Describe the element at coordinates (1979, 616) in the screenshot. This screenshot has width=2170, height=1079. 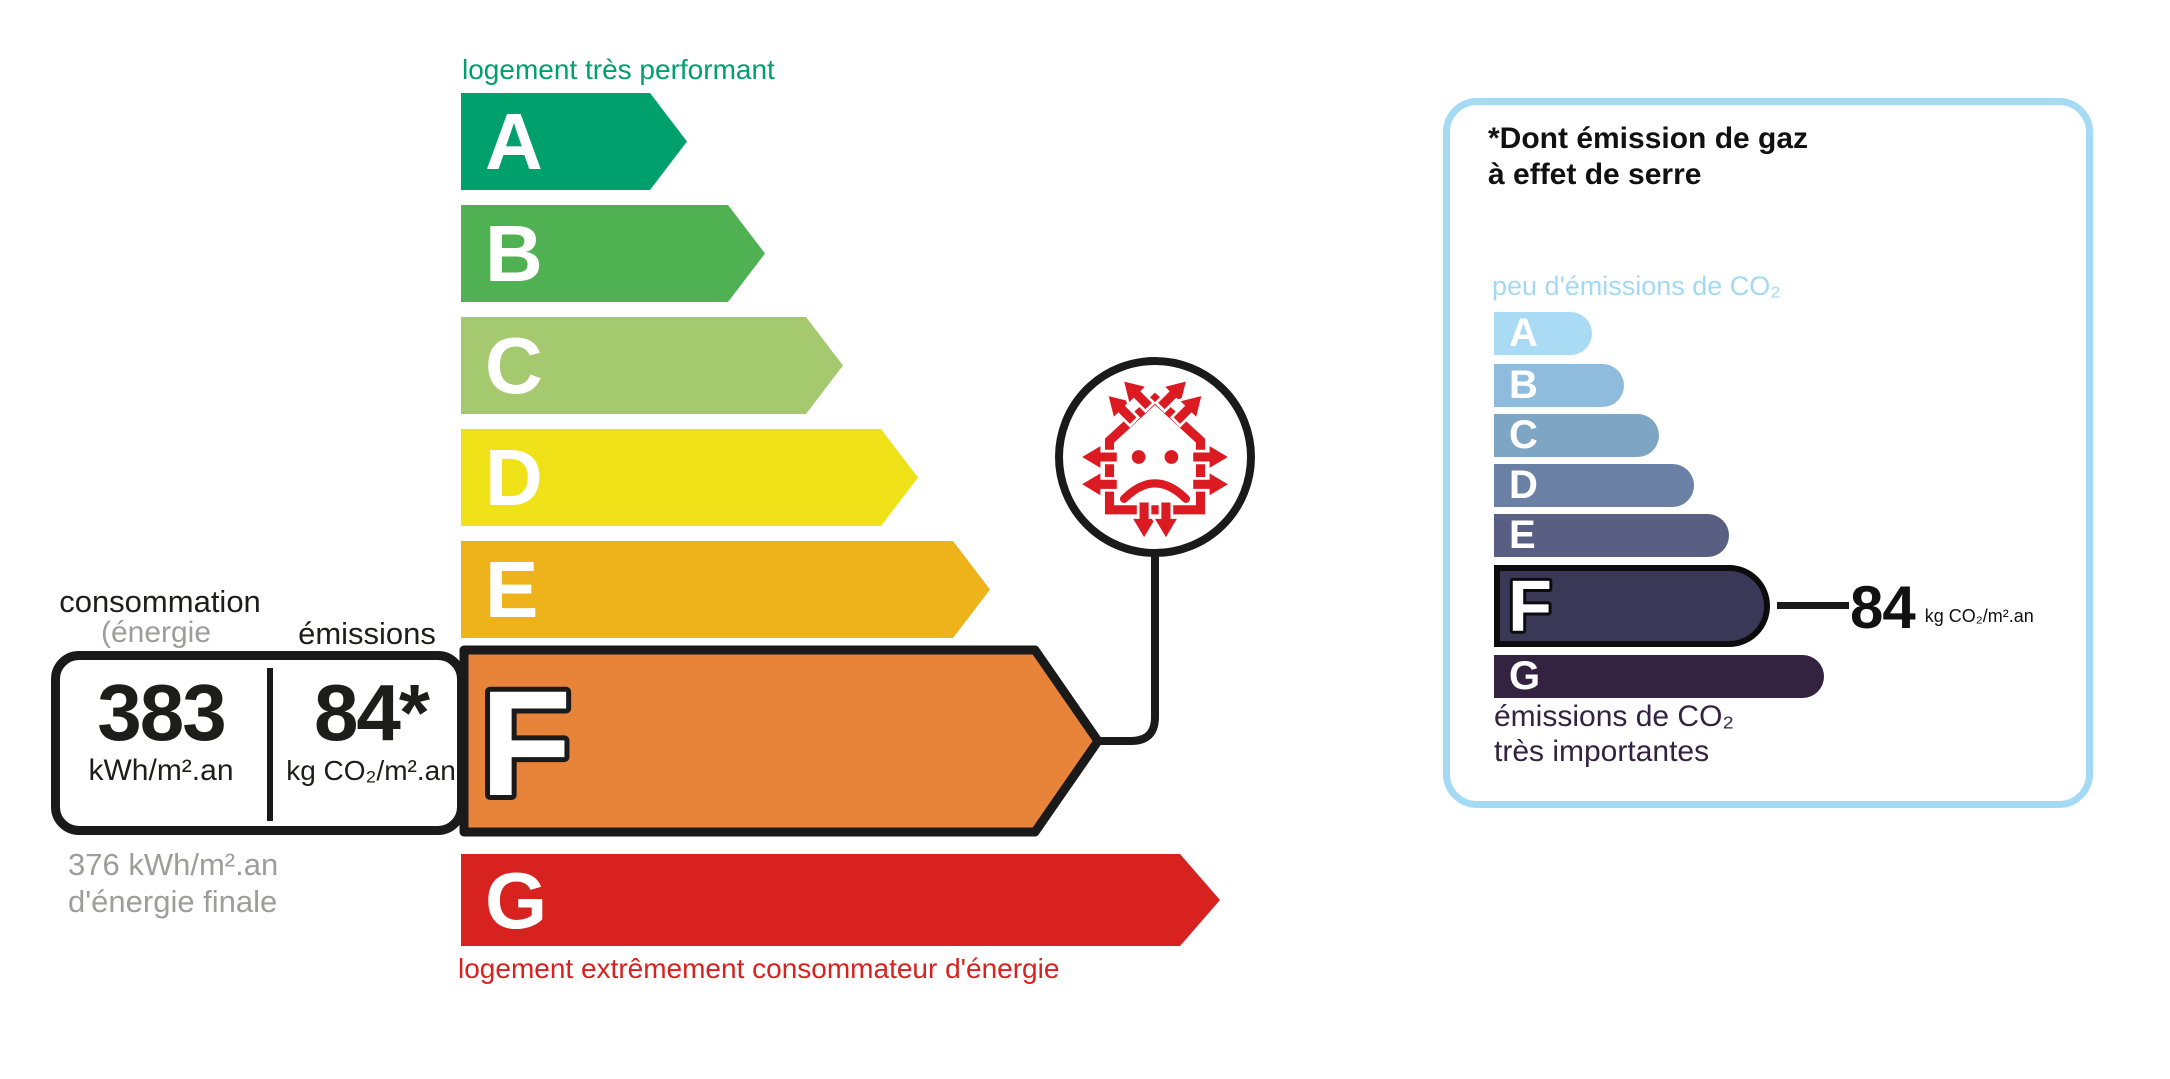
I see `co2-panel-value-unit: kg CO₂/m².an` at that location.